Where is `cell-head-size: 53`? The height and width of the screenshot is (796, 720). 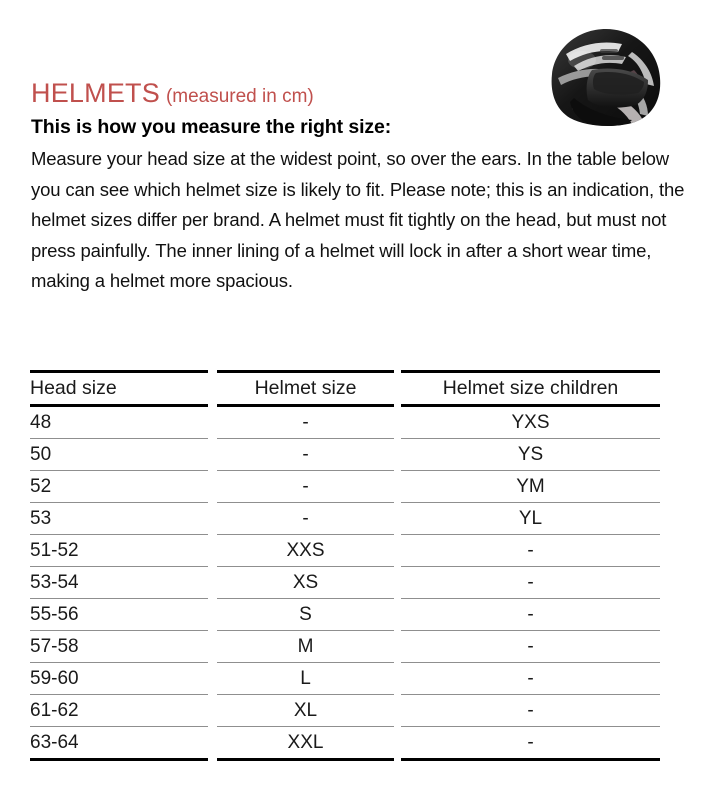 cell-head-size: 53 is located at coordinates (119, 519).